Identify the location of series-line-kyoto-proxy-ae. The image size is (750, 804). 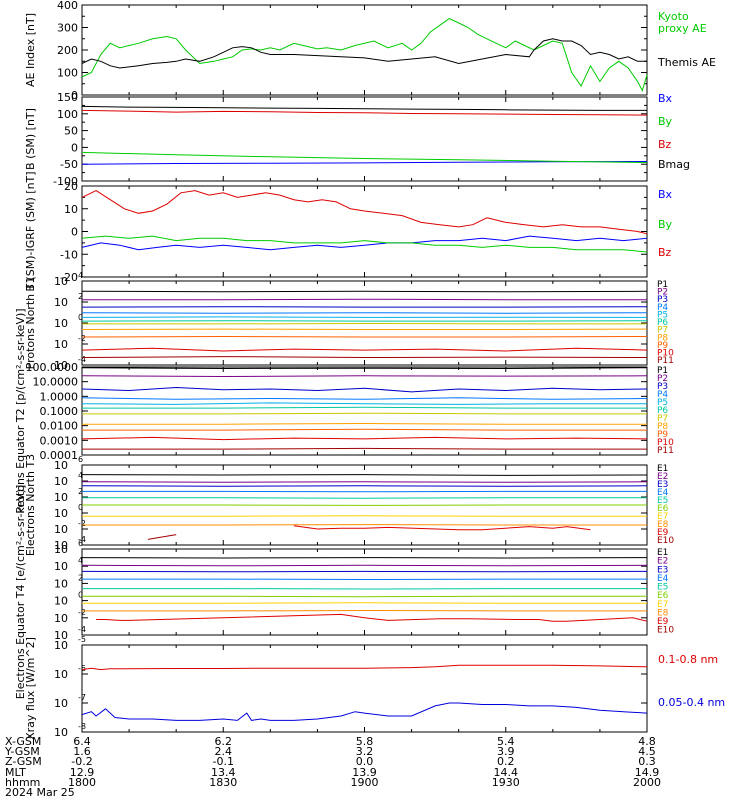
(364, 55).